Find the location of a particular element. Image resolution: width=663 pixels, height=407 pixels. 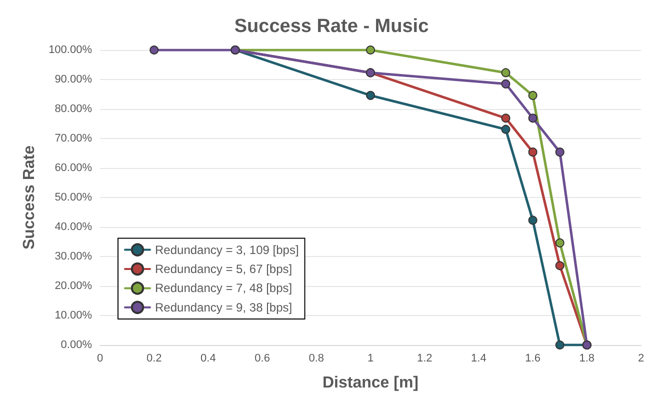

x-tick-label: 1.2 is located at coordinates (424, 358).